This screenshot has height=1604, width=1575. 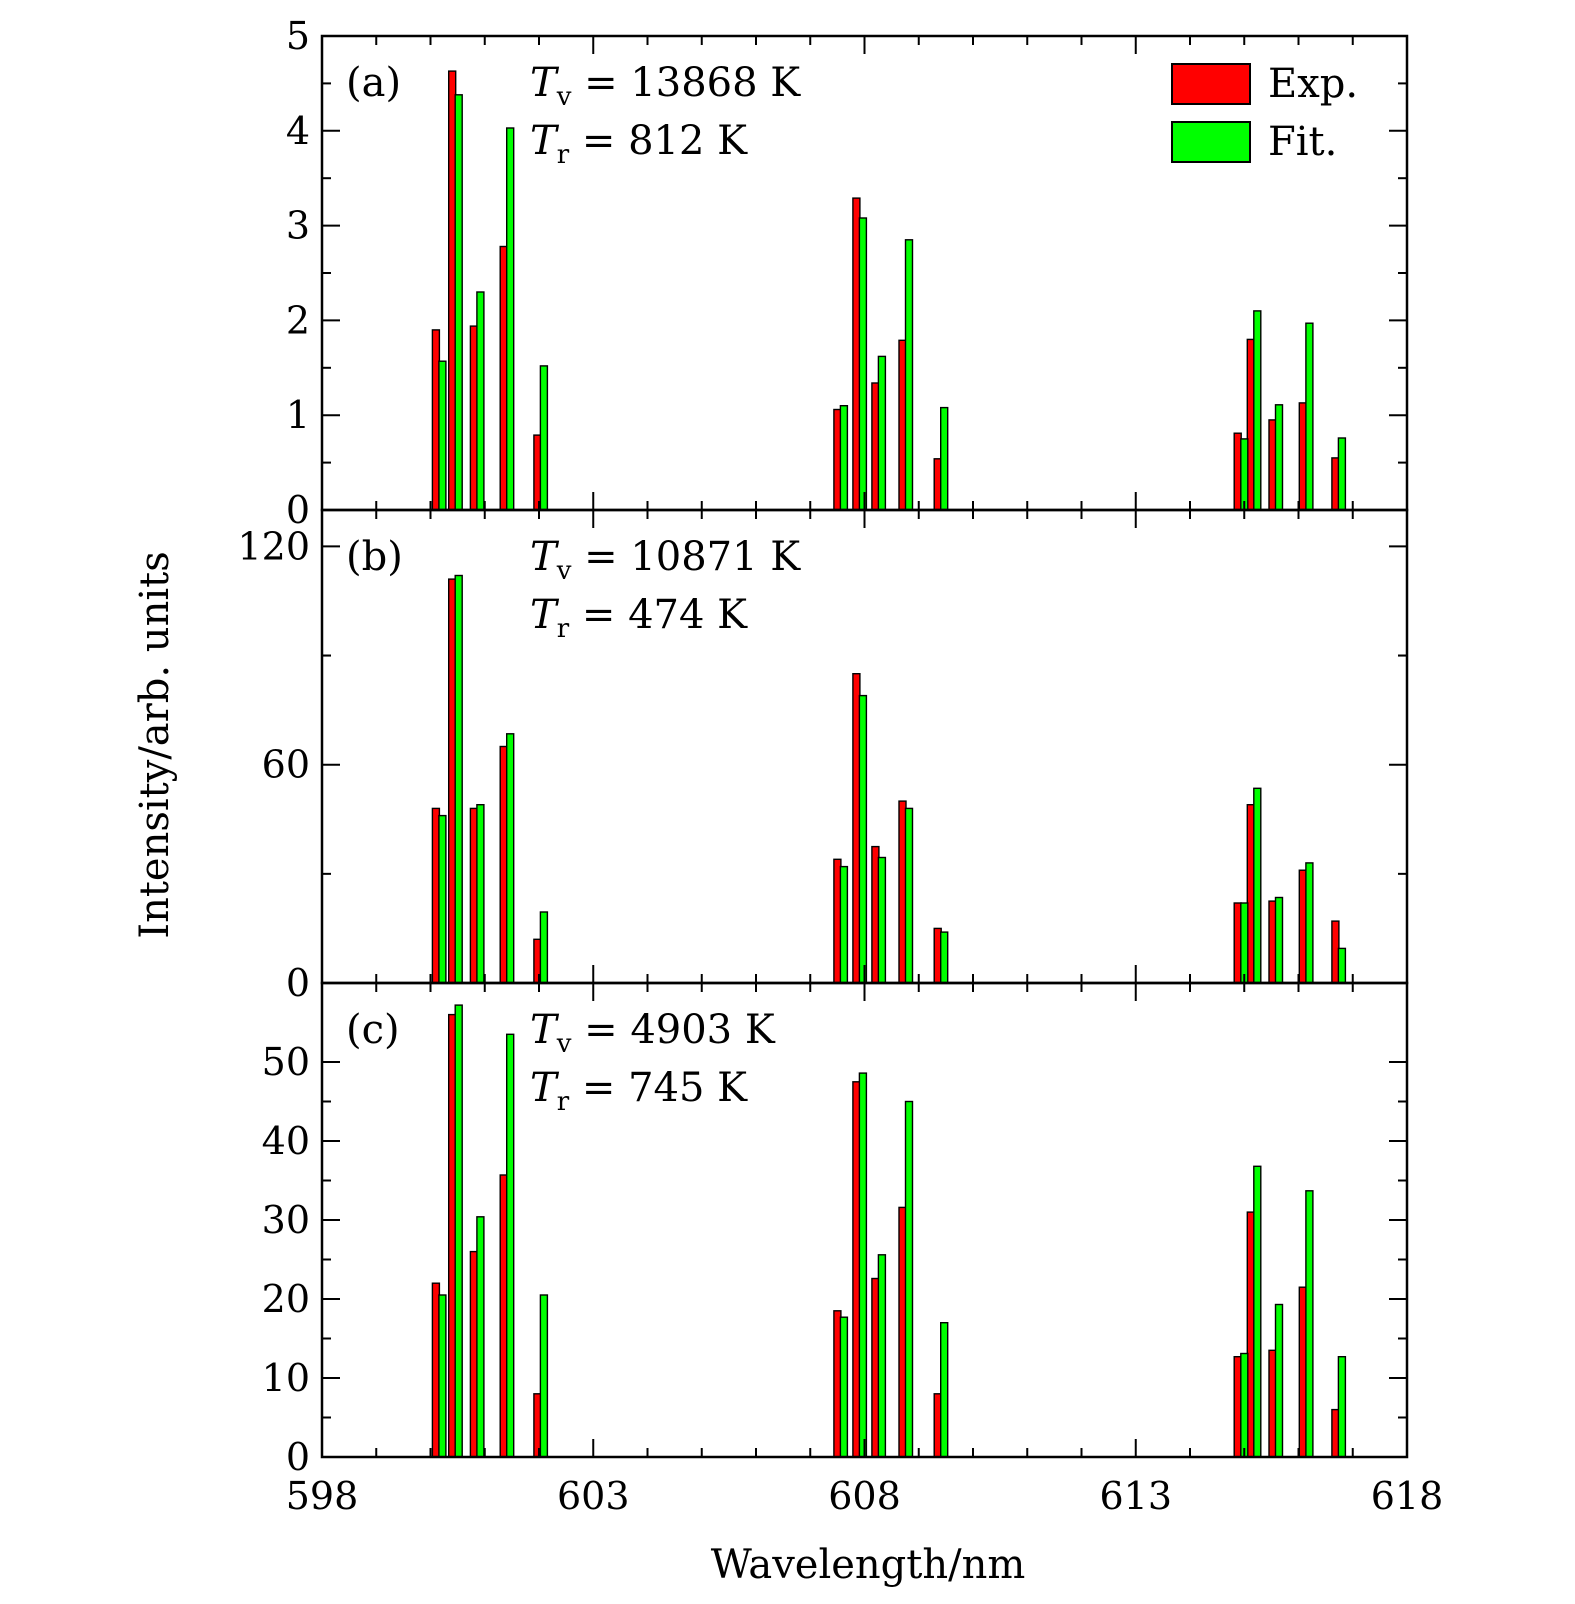 What do you see at coordinates (273, 546) in the screenshot?
I see `y-tick-label: 120` at bounding box center [273, 546].